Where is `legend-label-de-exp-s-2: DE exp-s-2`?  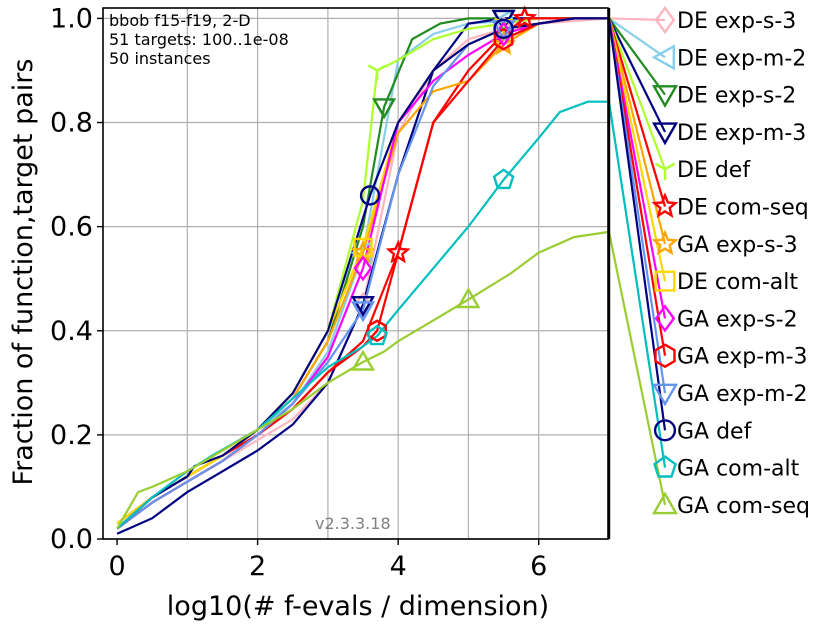 legend-label-de-exp-s-2: DE exp-s-2 is located at coordinates (736, 96).